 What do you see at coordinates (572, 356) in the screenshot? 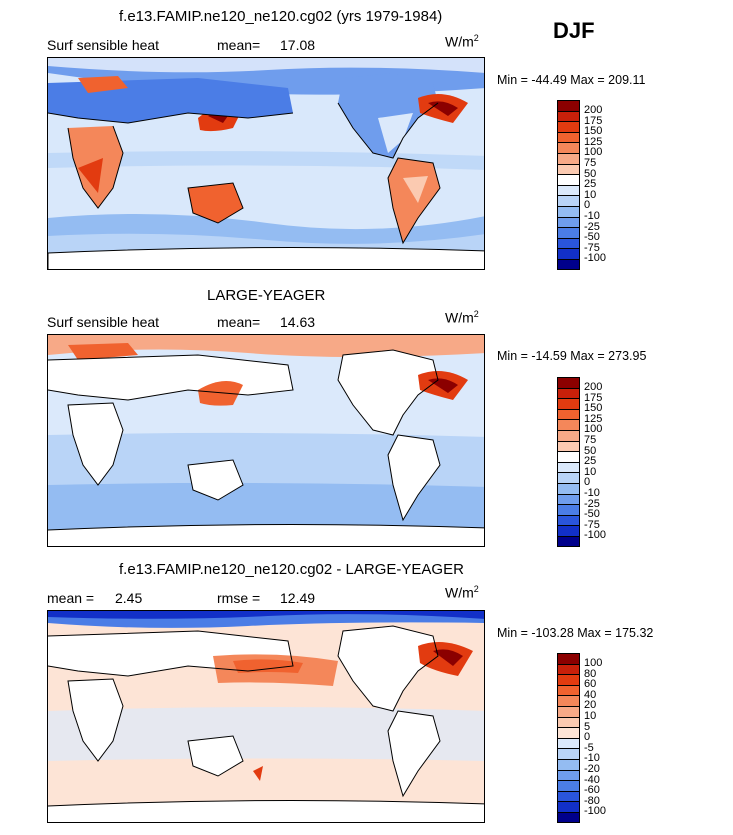
I see `panel-2-minmax: Min = -14.59 Max = 273.95` at bounding box center [572, 356].